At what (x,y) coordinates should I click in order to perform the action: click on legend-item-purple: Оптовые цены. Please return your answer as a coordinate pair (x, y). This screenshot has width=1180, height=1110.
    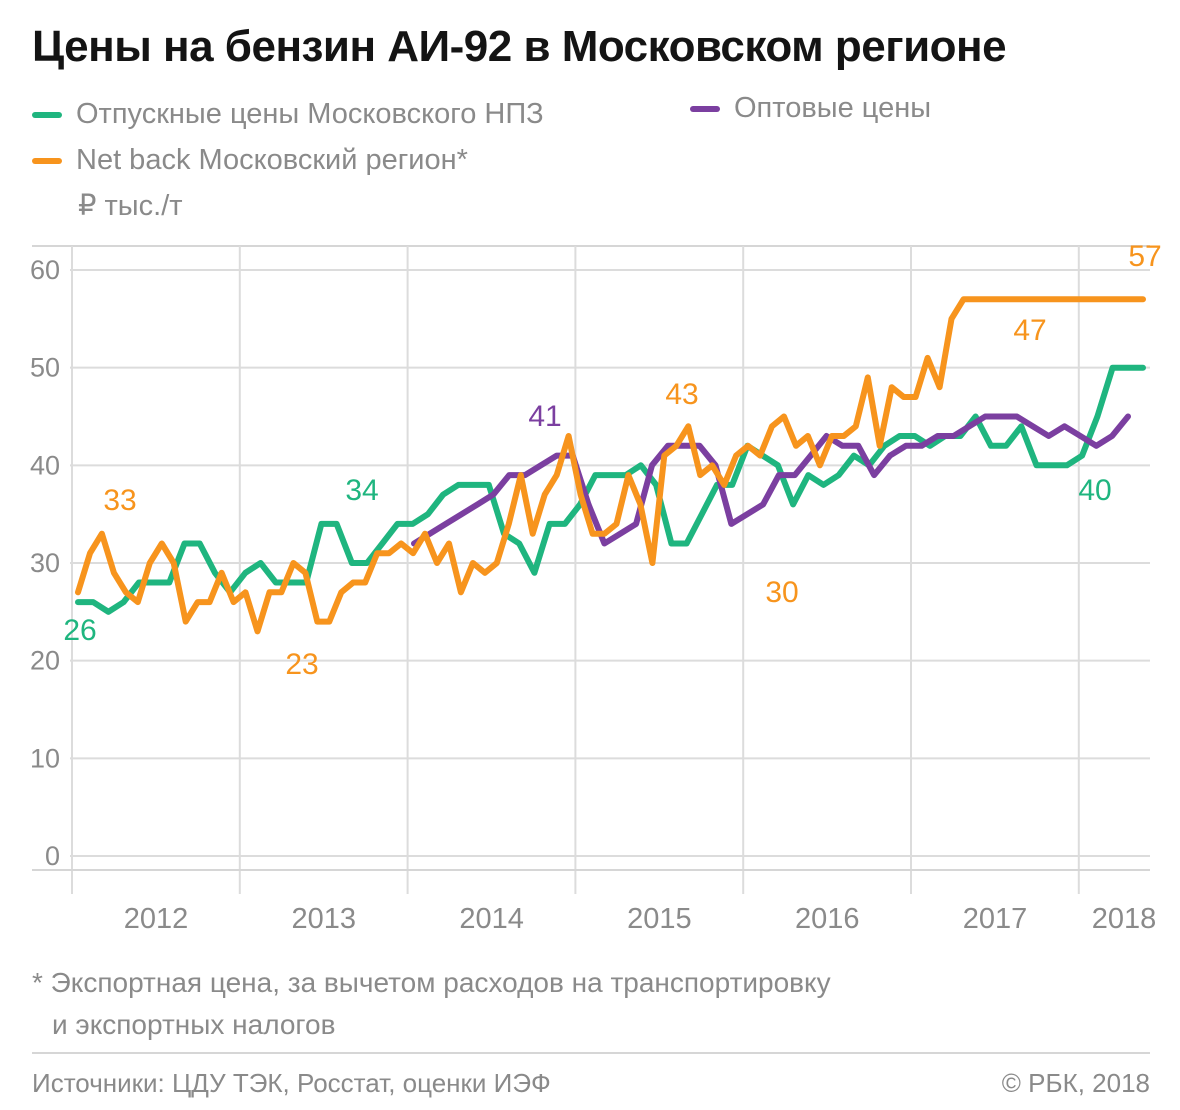
    Looking at the image, I should click on (810, 108).